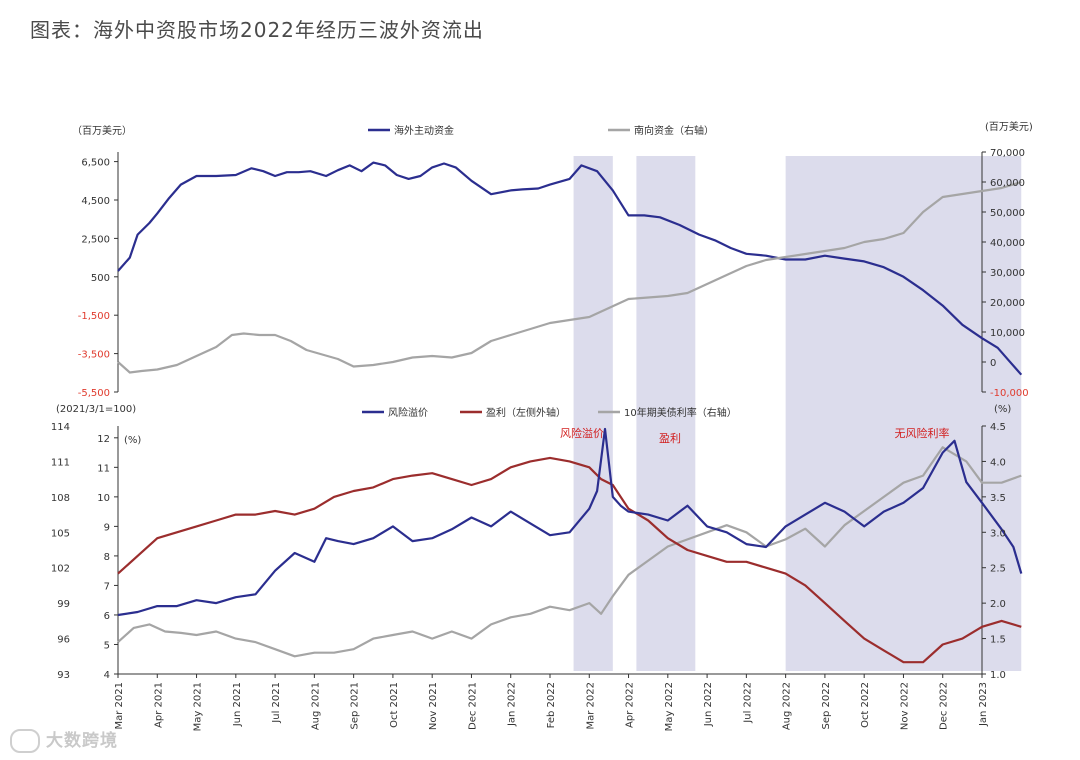 Image resolution: width=1080 pixels, height=760 pixels. I want to click on page-title: 图表：海外中资股市场2022年经历三波外资流出, so click(257, 30).